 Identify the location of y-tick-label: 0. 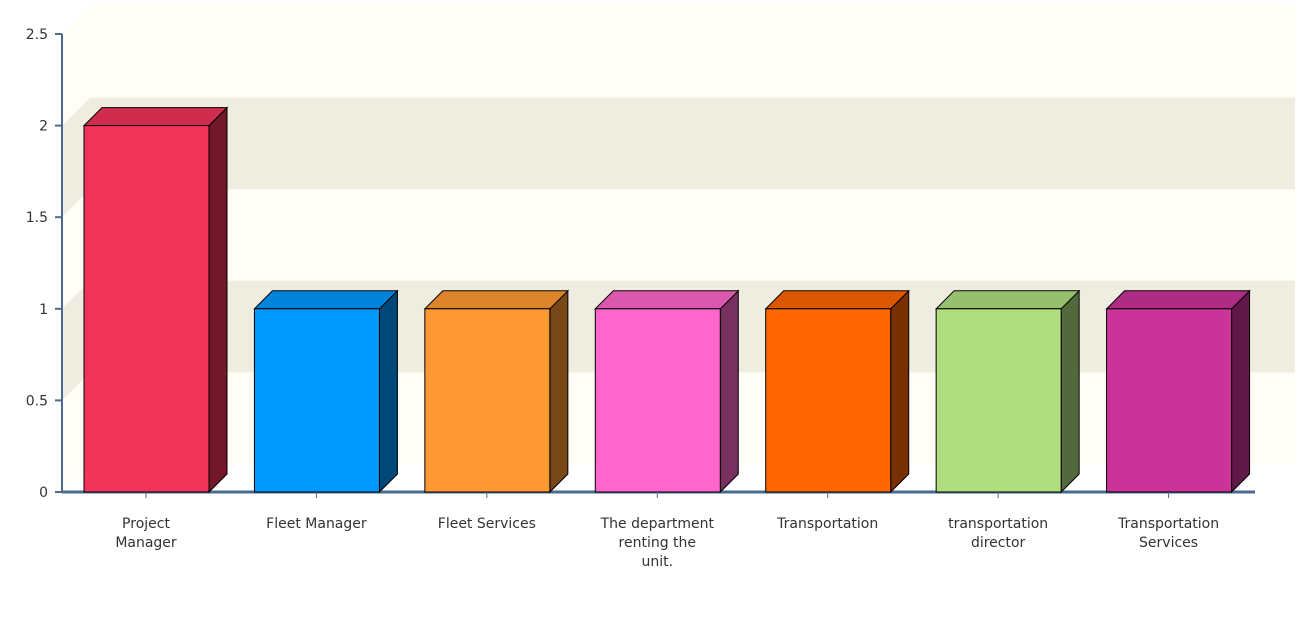
(43, 493).